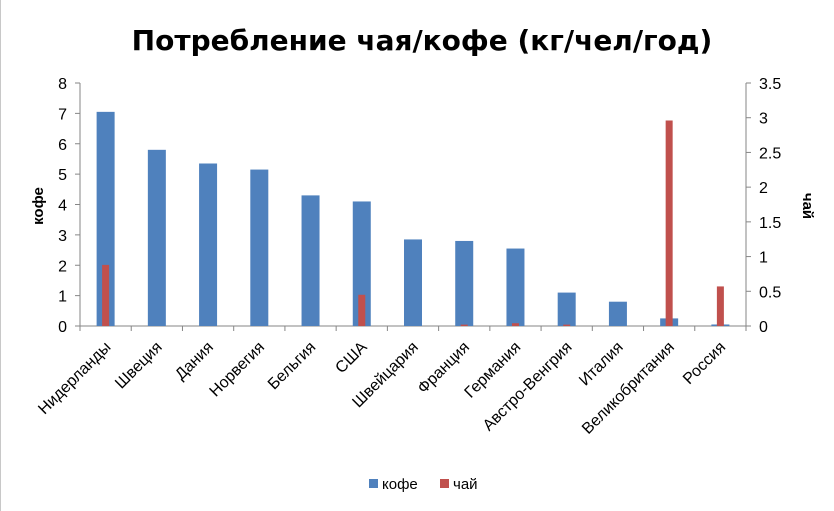  I want to click on x-tick-label: Нидерланды, so click(74, 378).